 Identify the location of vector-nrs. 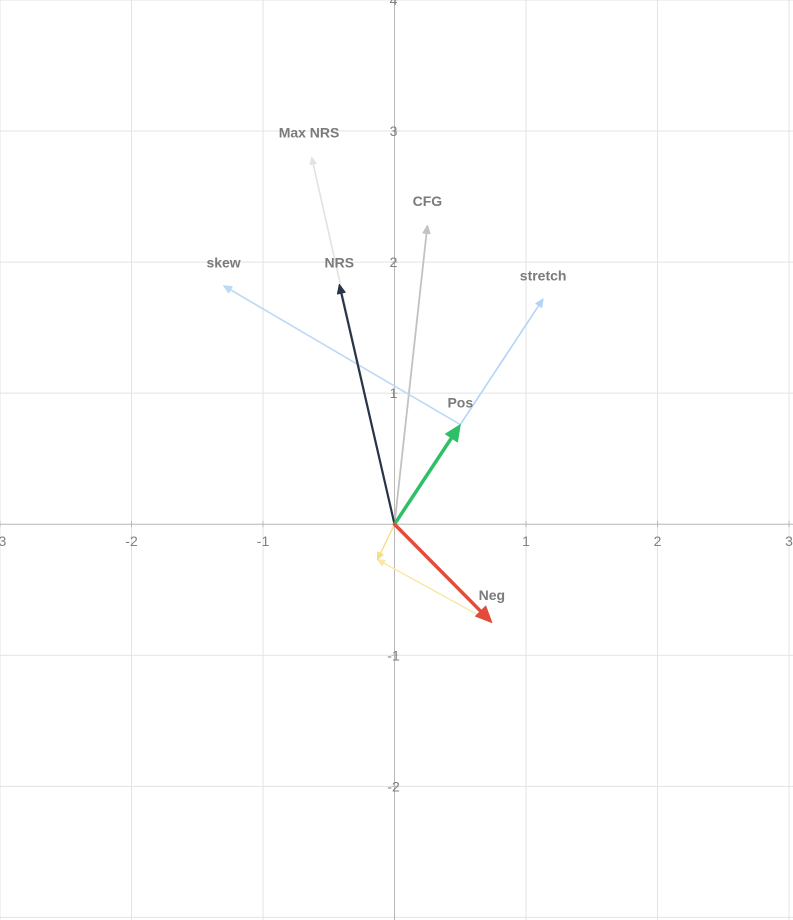
(366, 404).